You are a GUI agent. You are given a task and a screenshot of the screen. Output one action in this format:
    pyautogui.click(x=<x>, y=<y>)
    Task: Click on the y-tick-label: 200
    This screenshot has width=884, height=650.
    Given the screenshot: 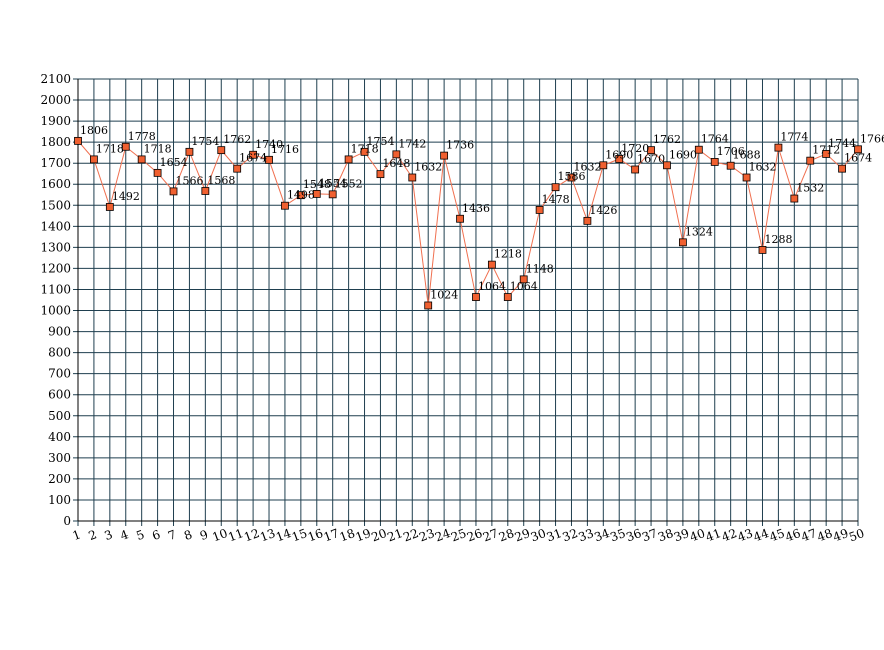 What is the action you would take?
    pyautogui.click(x=59, y=479)
    